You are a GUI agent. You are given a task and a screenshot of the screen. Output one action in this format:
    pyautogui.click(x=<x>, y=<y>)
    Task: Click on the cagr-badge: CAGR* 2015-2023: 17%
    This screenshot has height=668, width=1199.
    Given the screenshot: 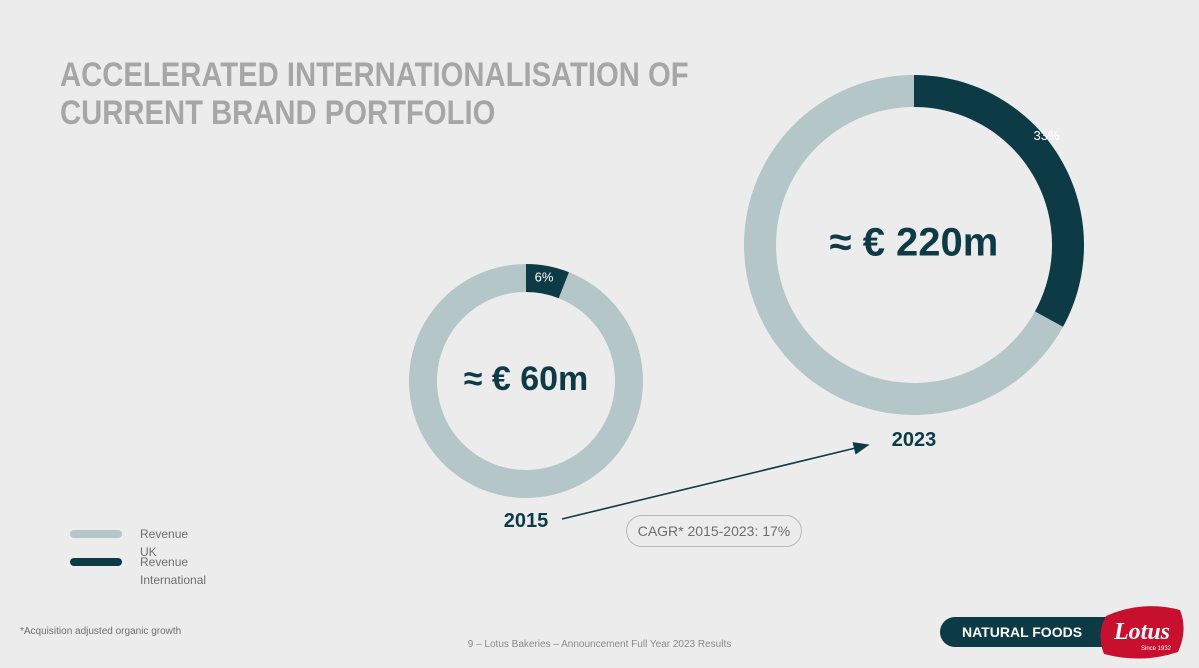 What is the action you would take?
    pyautogui.click(x=714, y=531)
    